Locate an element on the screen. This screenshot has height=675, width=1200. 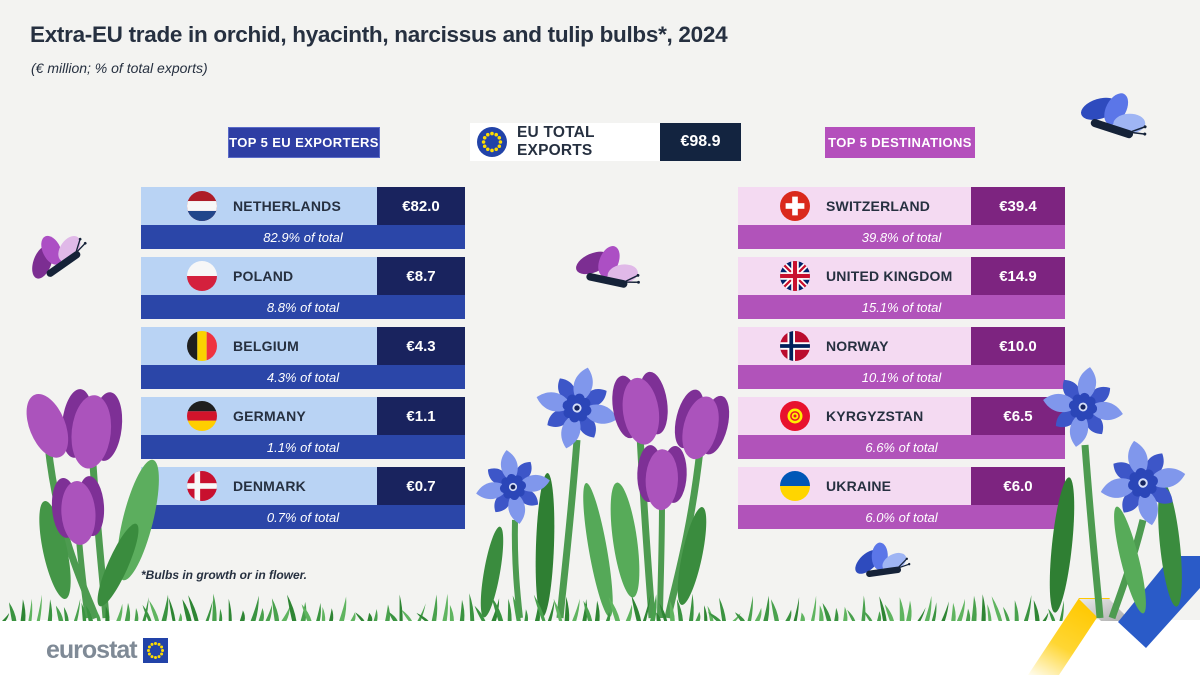
table-row: BELGIUM €4.3 4.3% of total is located at coordinates (303, 358).